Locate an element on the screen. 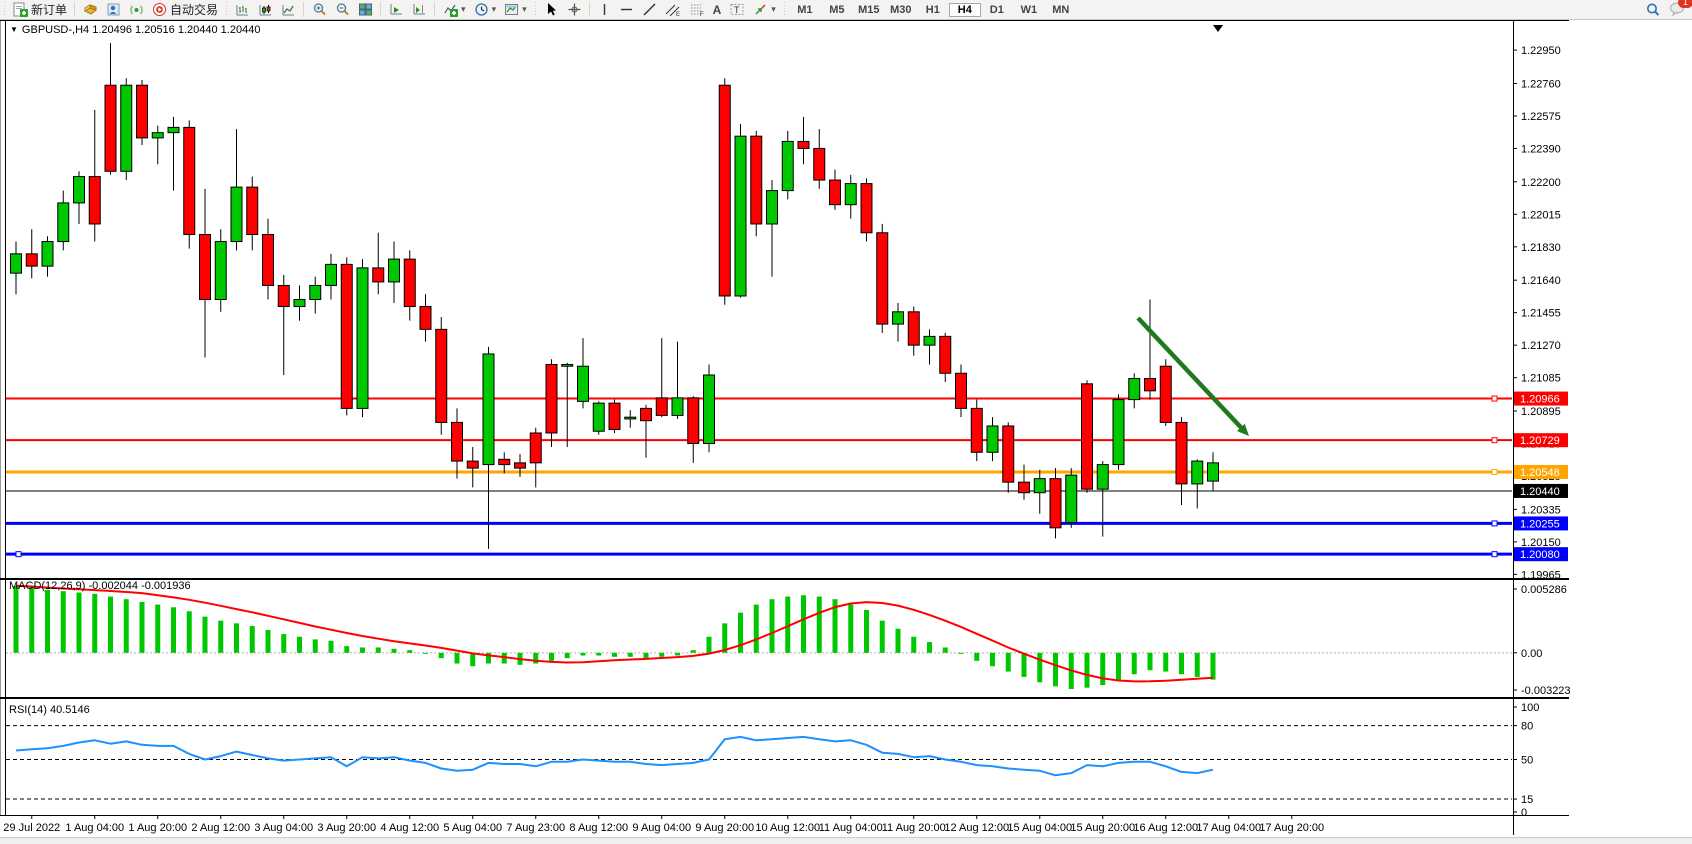  cursor-button is located at coordinates (551, 9).